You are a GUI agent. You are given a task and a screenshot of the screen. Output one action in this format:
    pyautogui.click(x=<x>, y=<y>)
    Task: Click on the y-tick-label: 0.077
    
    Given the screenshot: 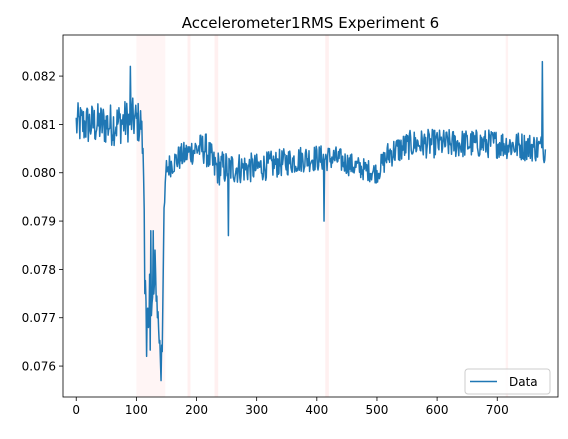 What is the action you would take?
    pyautogui.click(x=39, y=318)
    